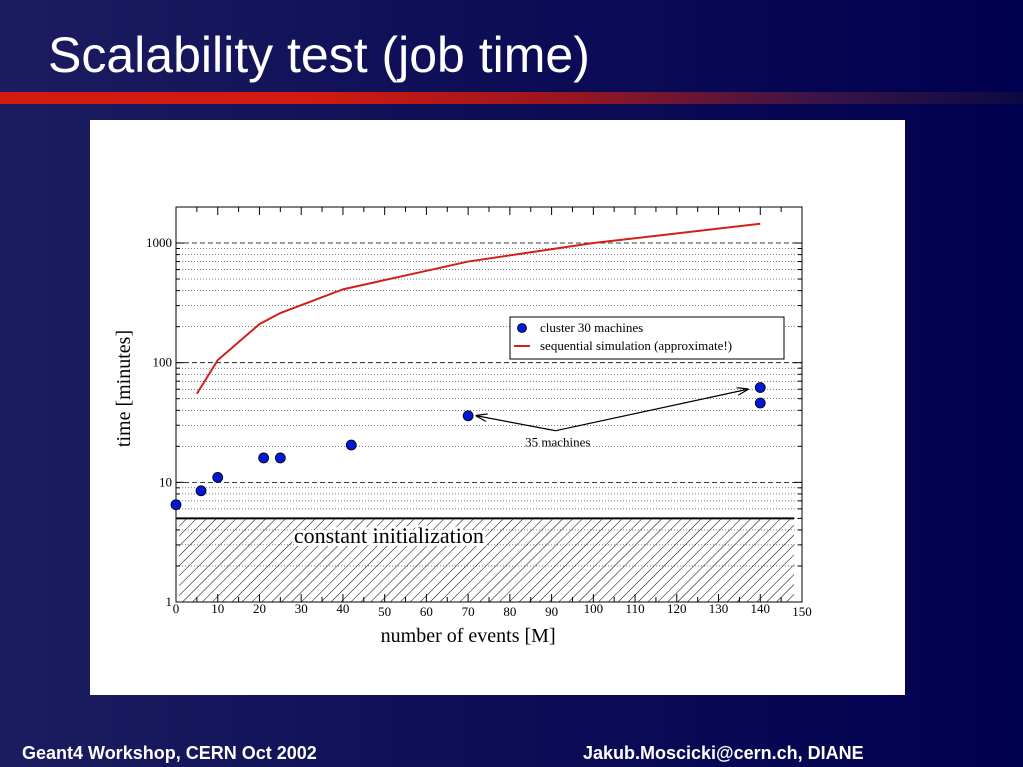 This screenshot has height=767, width=1023. What do you see at coordinates (677, 608) in the screenshot?
I see `x-tick-label: 120` at bounding box center [677, 608].